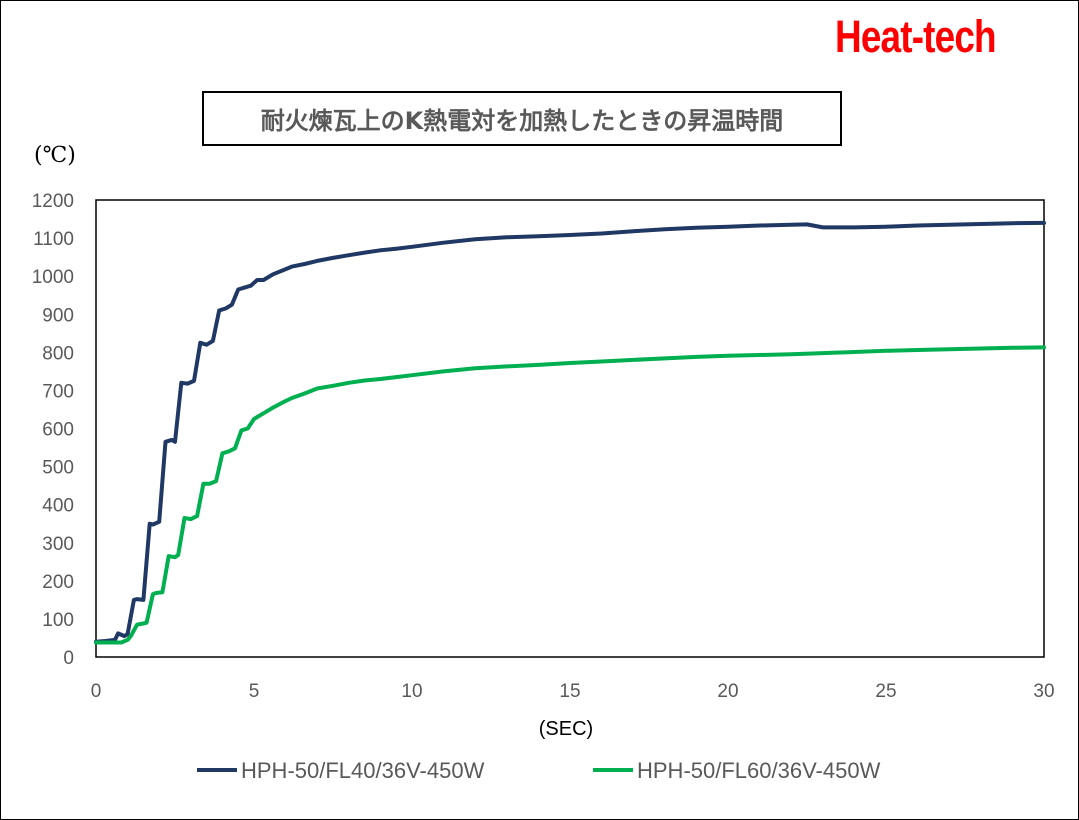  Describe the element at coordinates (58, 506) in the screenshot. I see `y-tick-label: 400` at that location.